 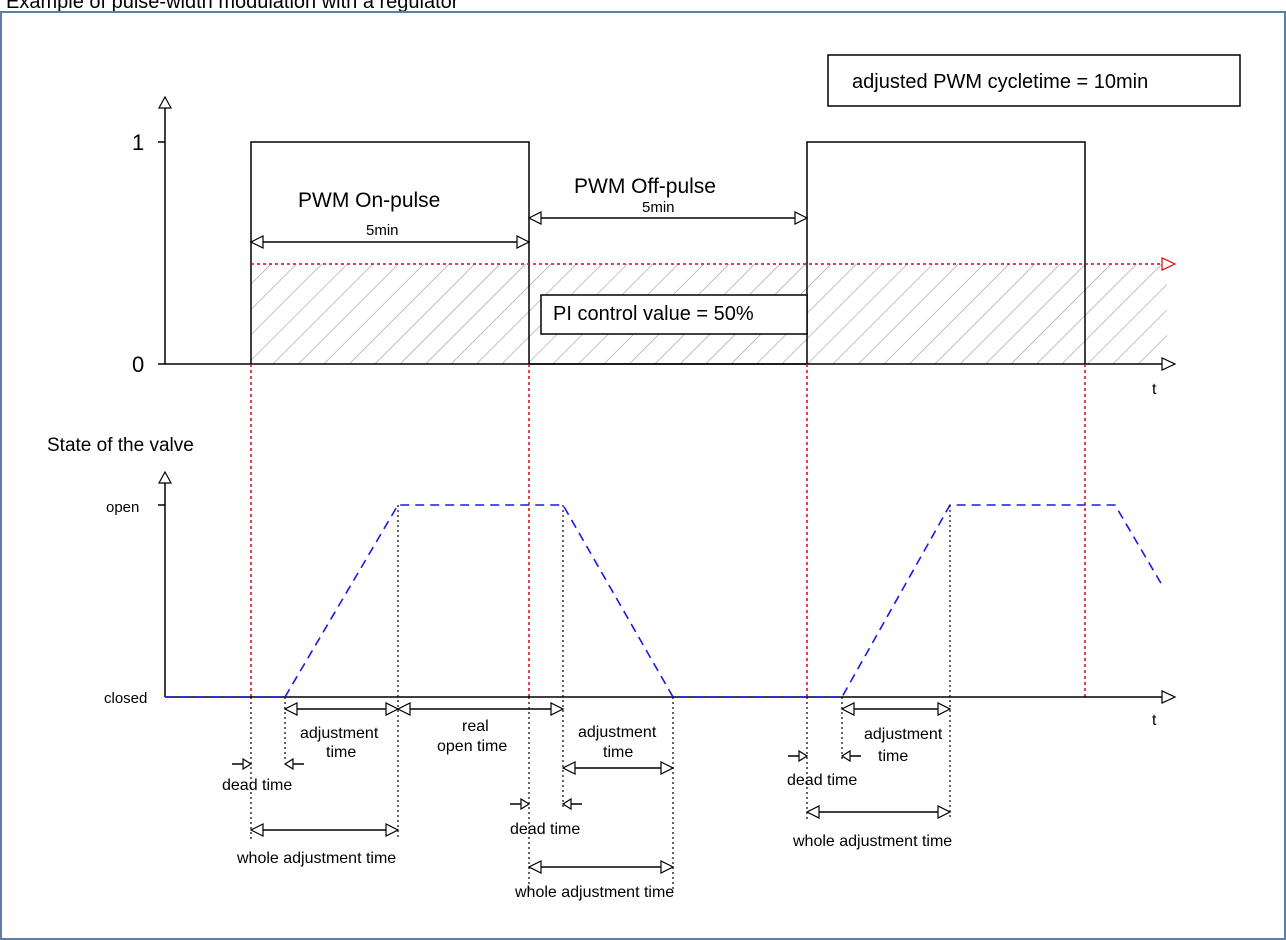 I want to click on whole-adjustment-label-1: whole adjustment time, so click(x=316, y=858).